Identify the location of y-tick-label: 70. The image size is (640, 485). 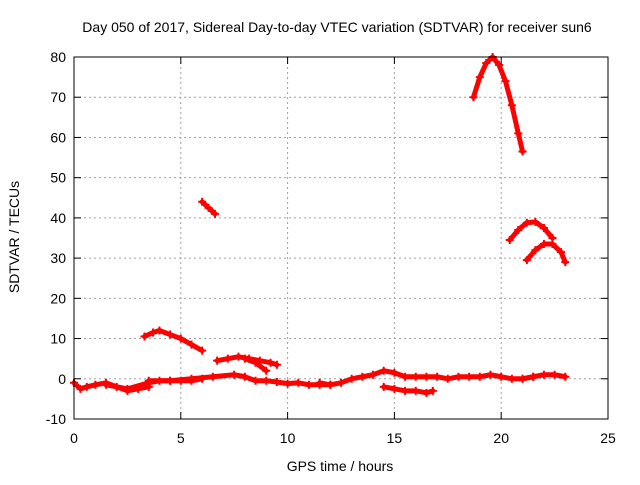
(58, 97).